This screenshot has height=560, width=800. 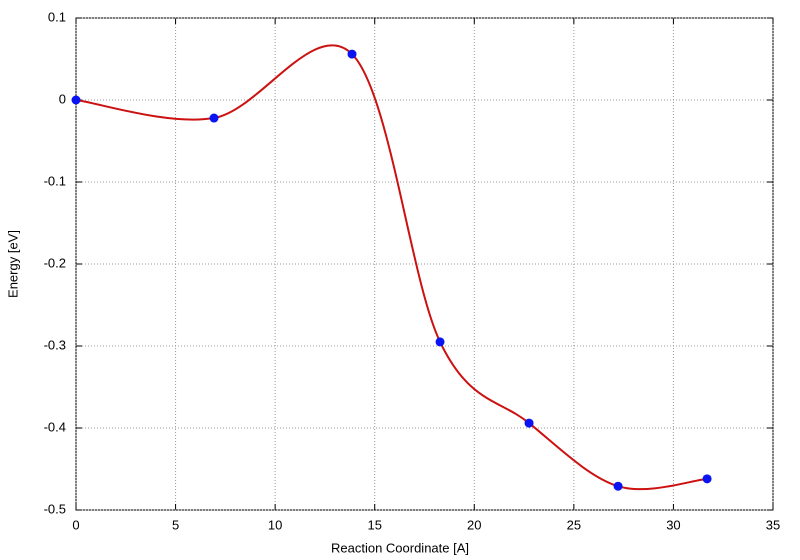 I want to click on x-tick-label: 15, so click(x=374, y=524).